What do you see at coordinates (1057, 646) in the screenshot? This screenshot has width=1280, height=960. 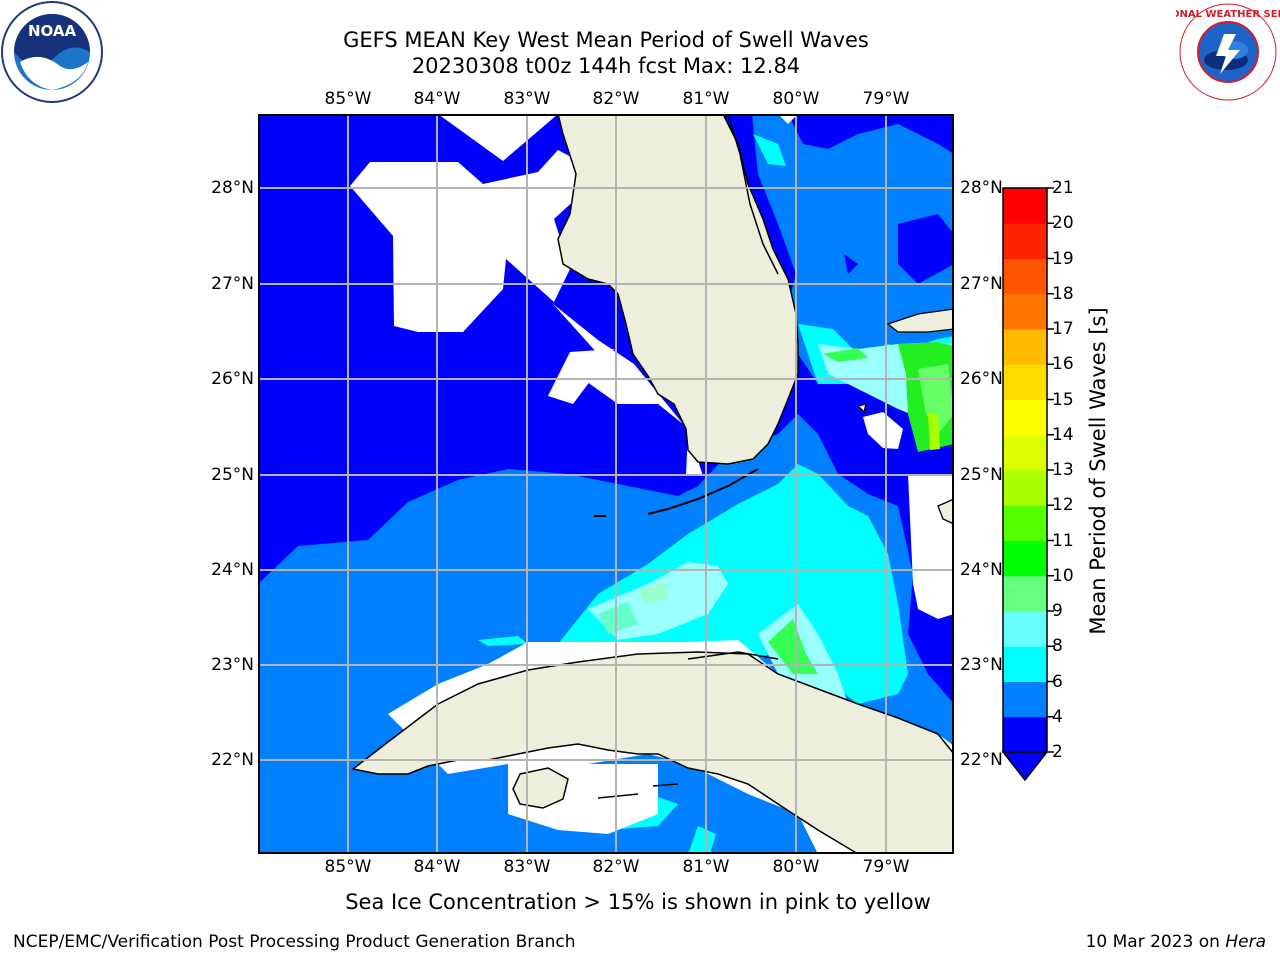 I see `colorbar-tick-label: 8` at bounding box center [1057, 646].